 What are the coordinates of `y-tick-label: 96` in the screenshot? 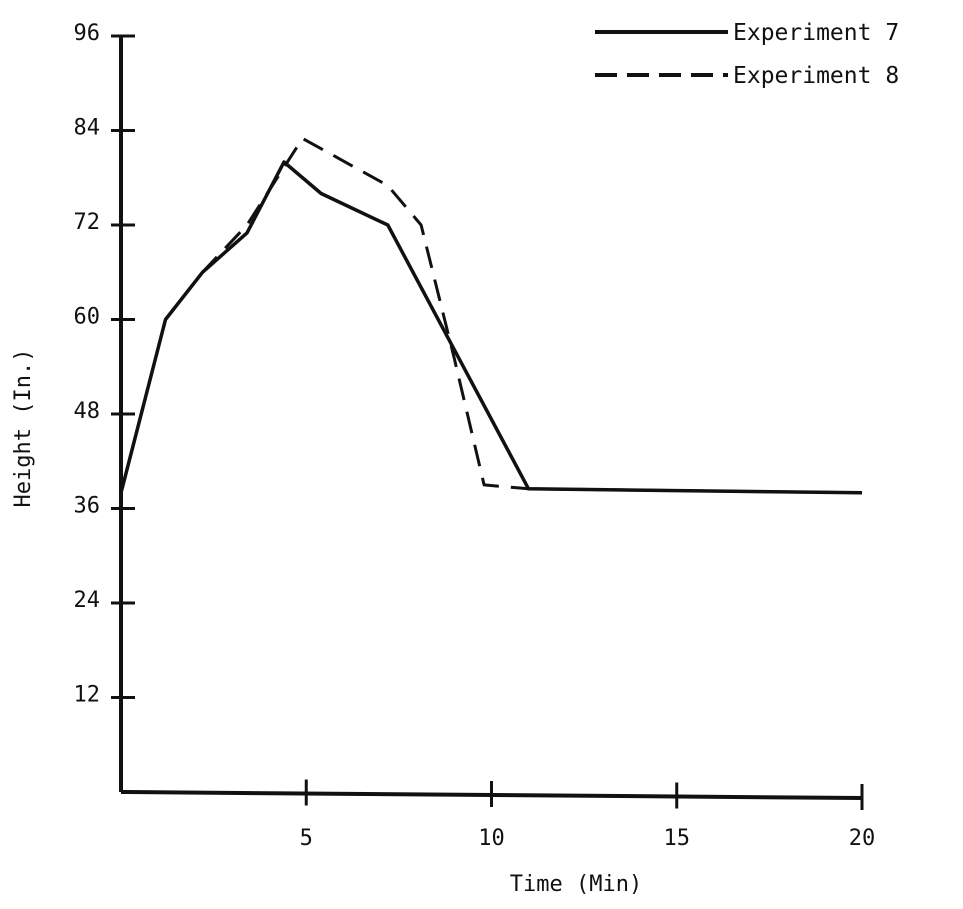 It's located at (87, 33).